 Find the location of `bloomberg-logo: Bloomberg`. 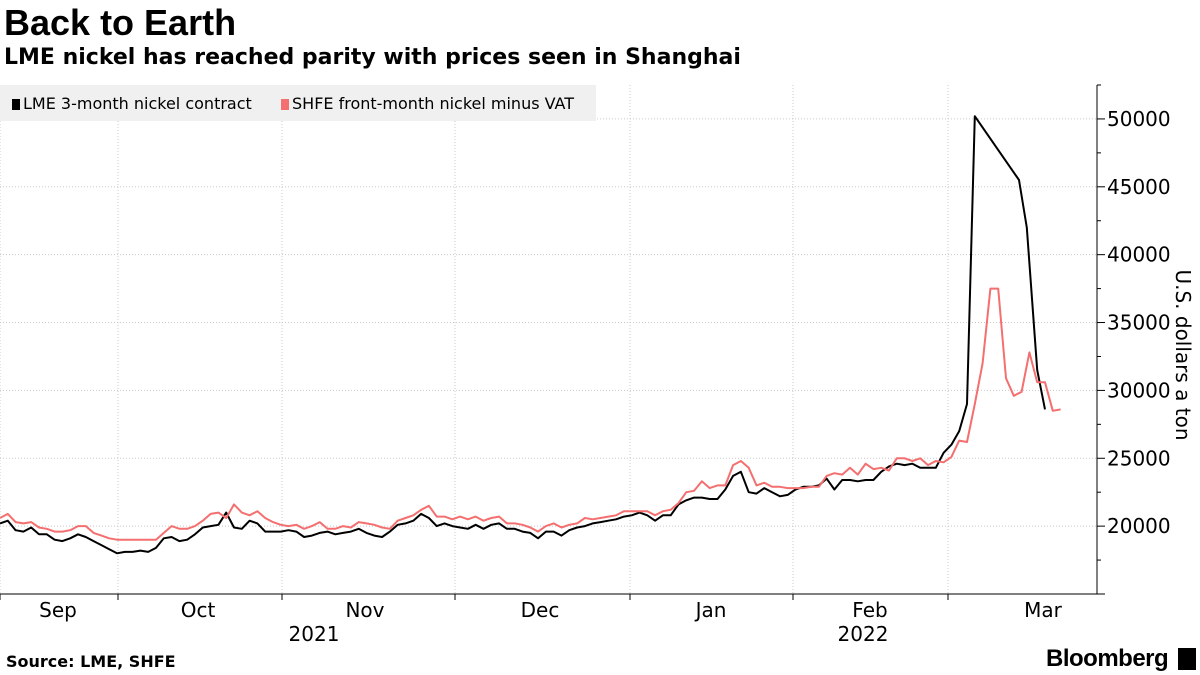

bloomberg-logo: Bloomberg is located at coordinates (1107, 658).